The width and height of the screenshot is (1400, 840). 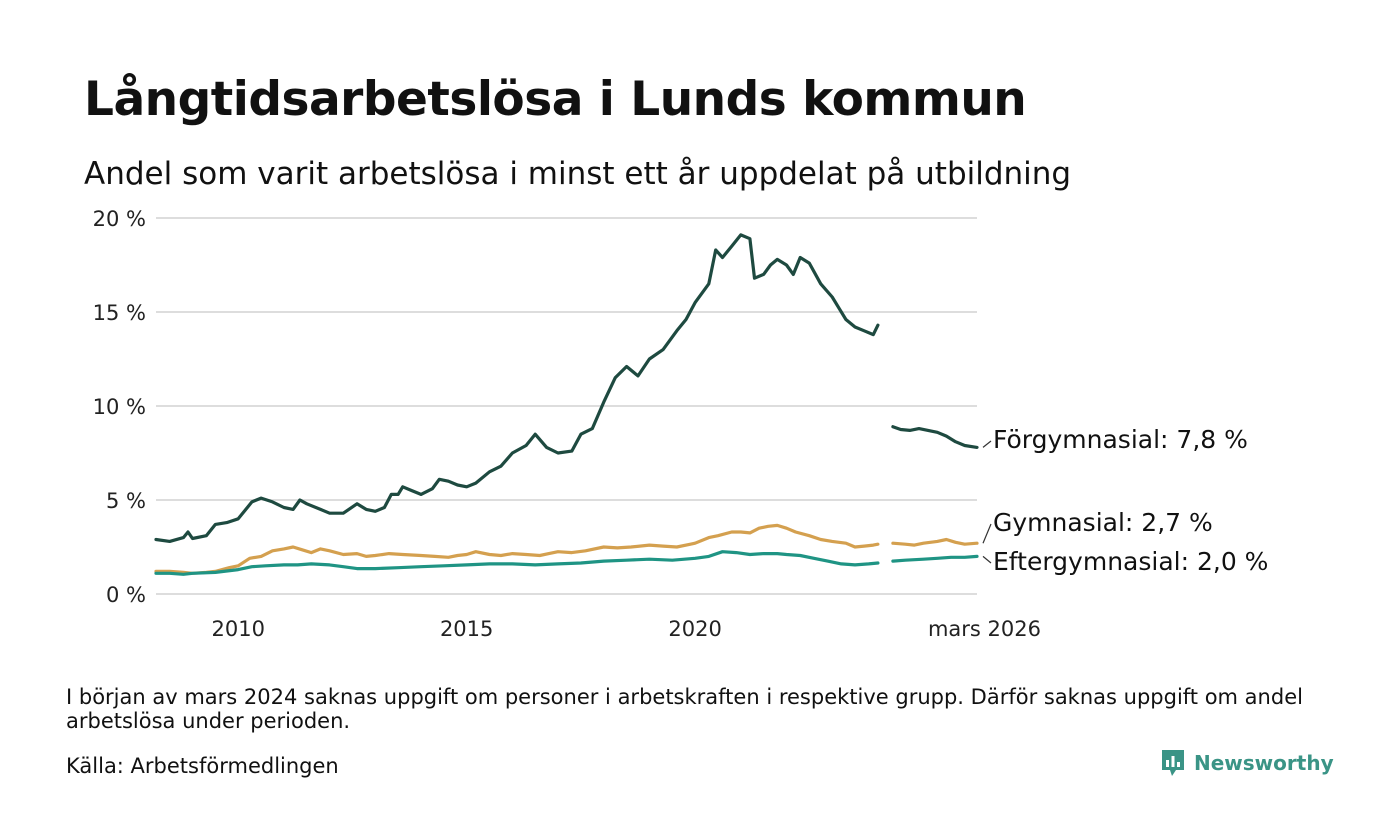 I want to click on y-axis-tick-labels: 0 % 5 % 10 % 15 % 20 %, so click(x=119, y=407).